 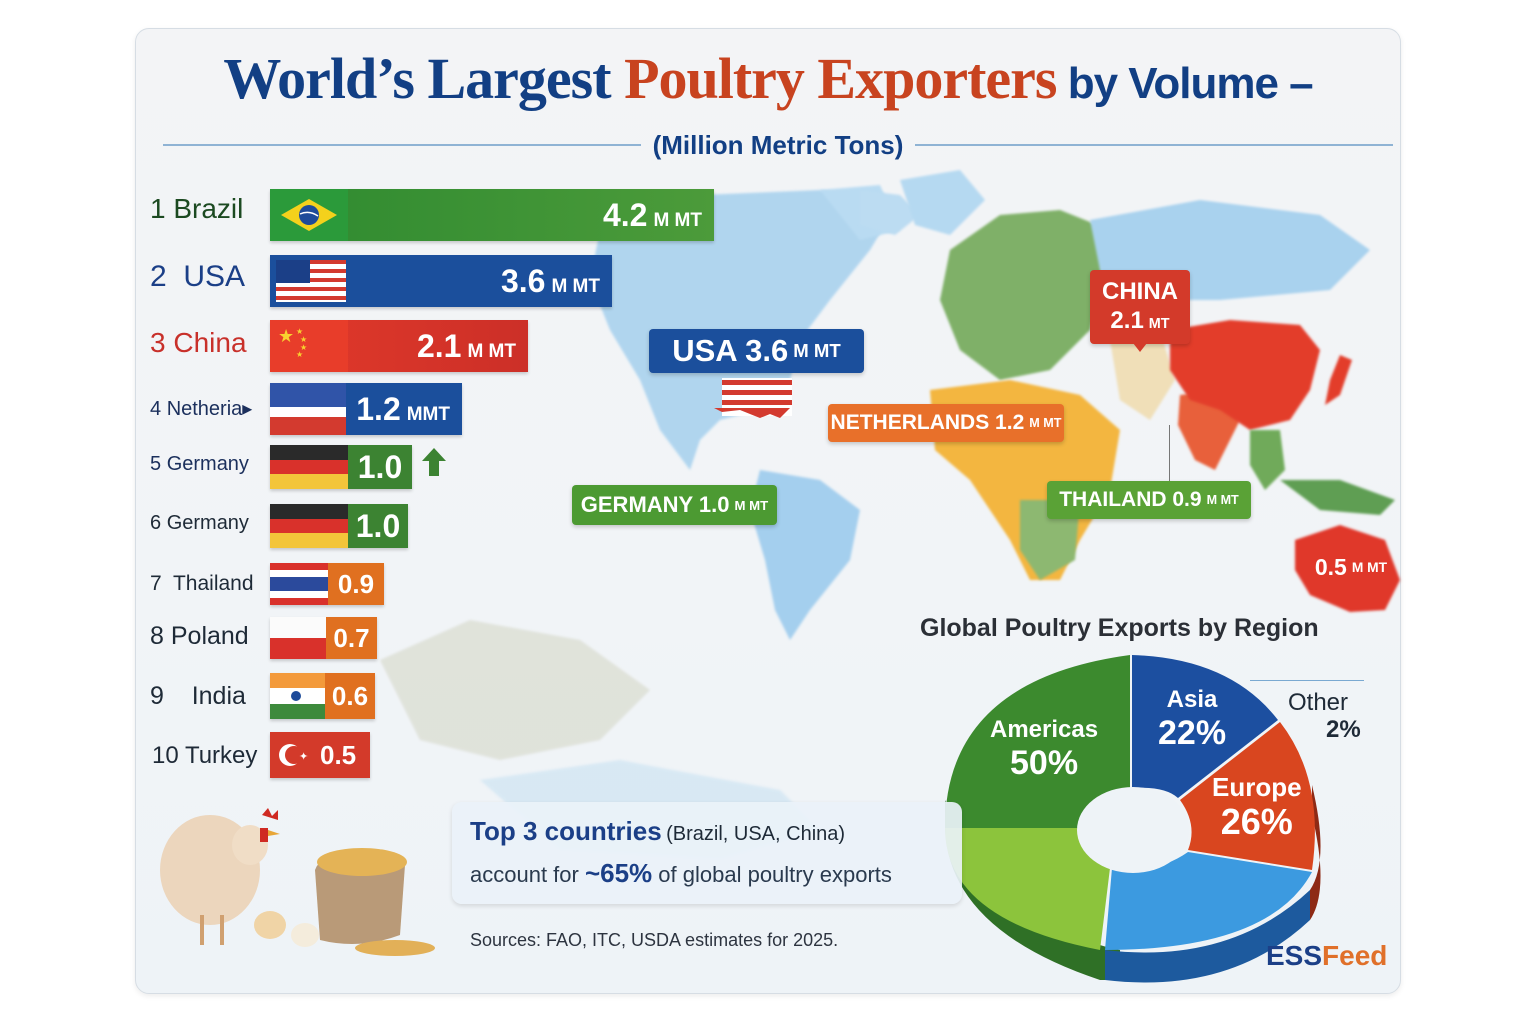 What do you see at coordinates (1140, 347) in the screenshot?
I see `callout-pointer` at bounding box center [1140, 347].